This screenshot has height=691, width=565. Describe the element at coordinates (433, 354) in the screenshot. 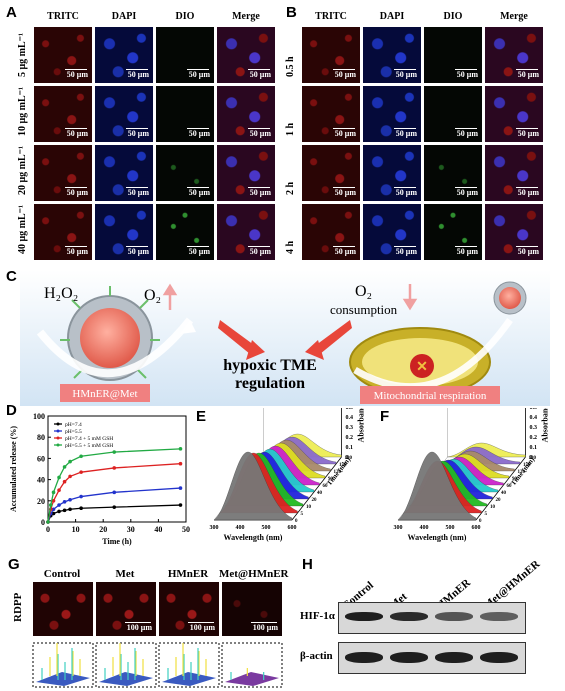

I see `right-curved-arrow` at that location.